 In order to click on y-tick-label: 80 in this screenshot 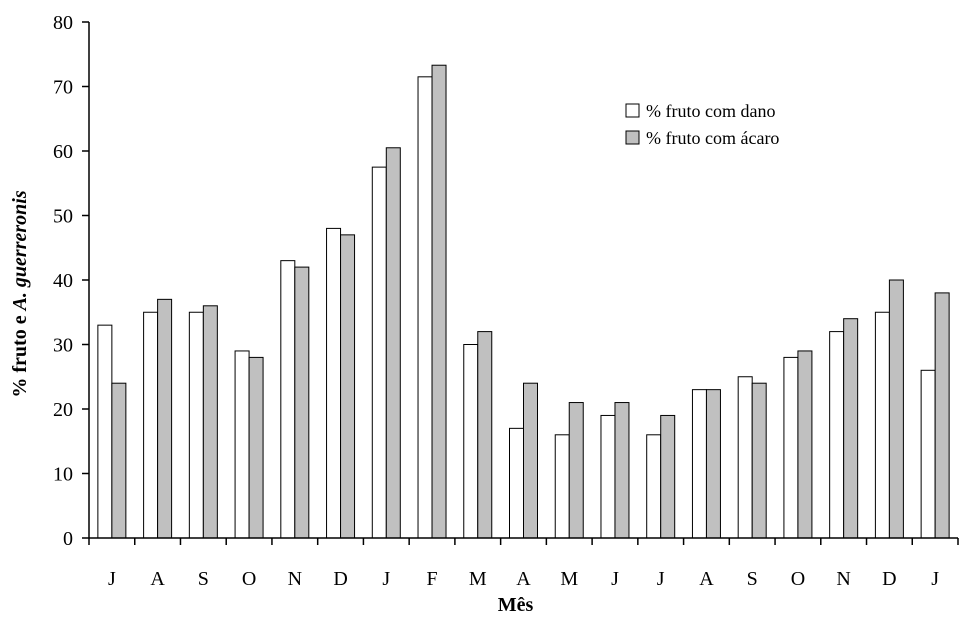, I will do `click(63, 23)`.